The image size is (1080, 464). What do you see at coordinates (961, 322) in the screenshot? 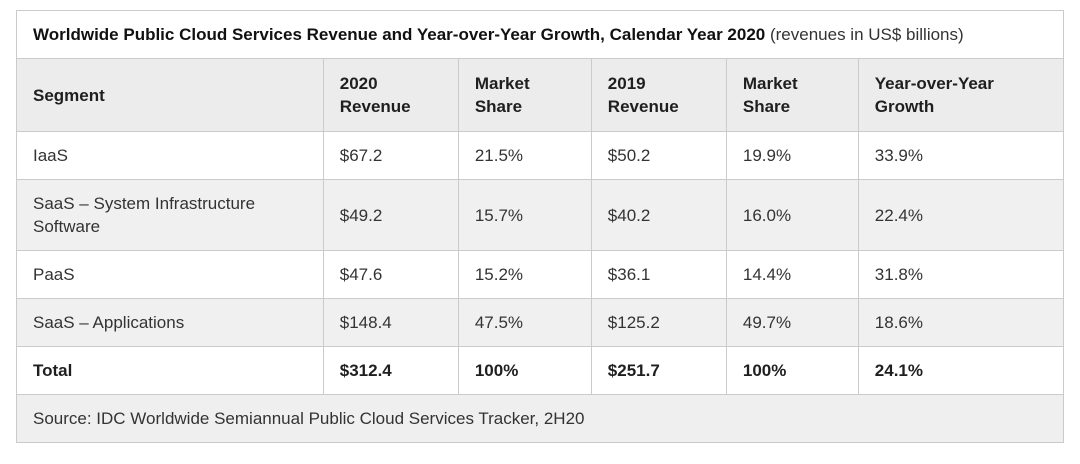
I see `cell-yoy-growth: 18.6%` at bounding box center [961, 322].